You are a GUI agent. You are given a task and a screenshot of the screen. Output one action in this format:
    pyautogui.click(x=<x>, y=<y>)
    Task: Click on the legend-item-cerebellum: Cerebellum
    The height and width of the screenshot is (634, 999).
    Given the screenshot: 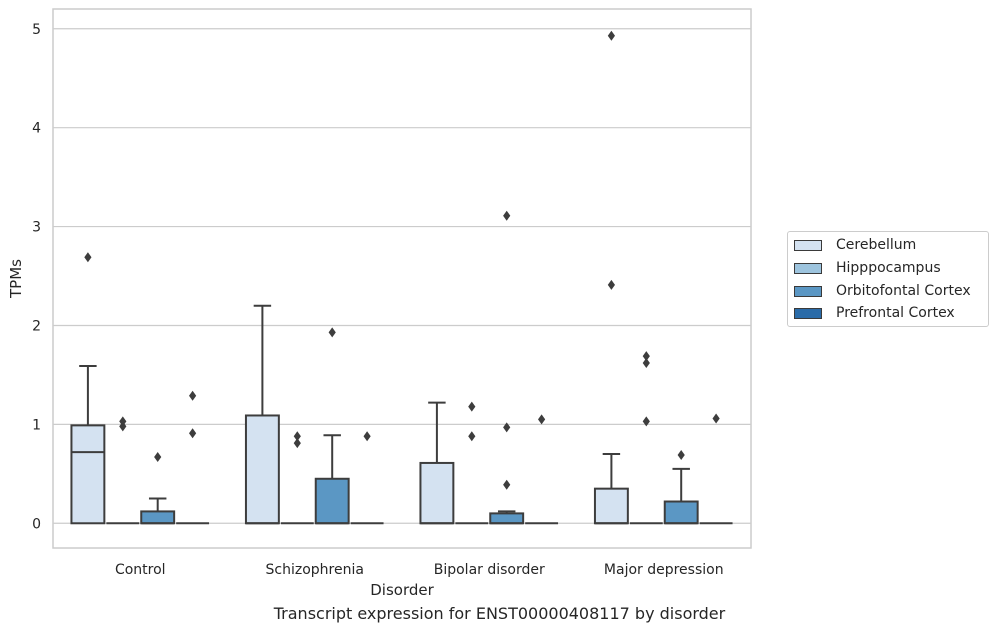 What is the action you would take?
    pyautogui.click(x=855, y=245)
    